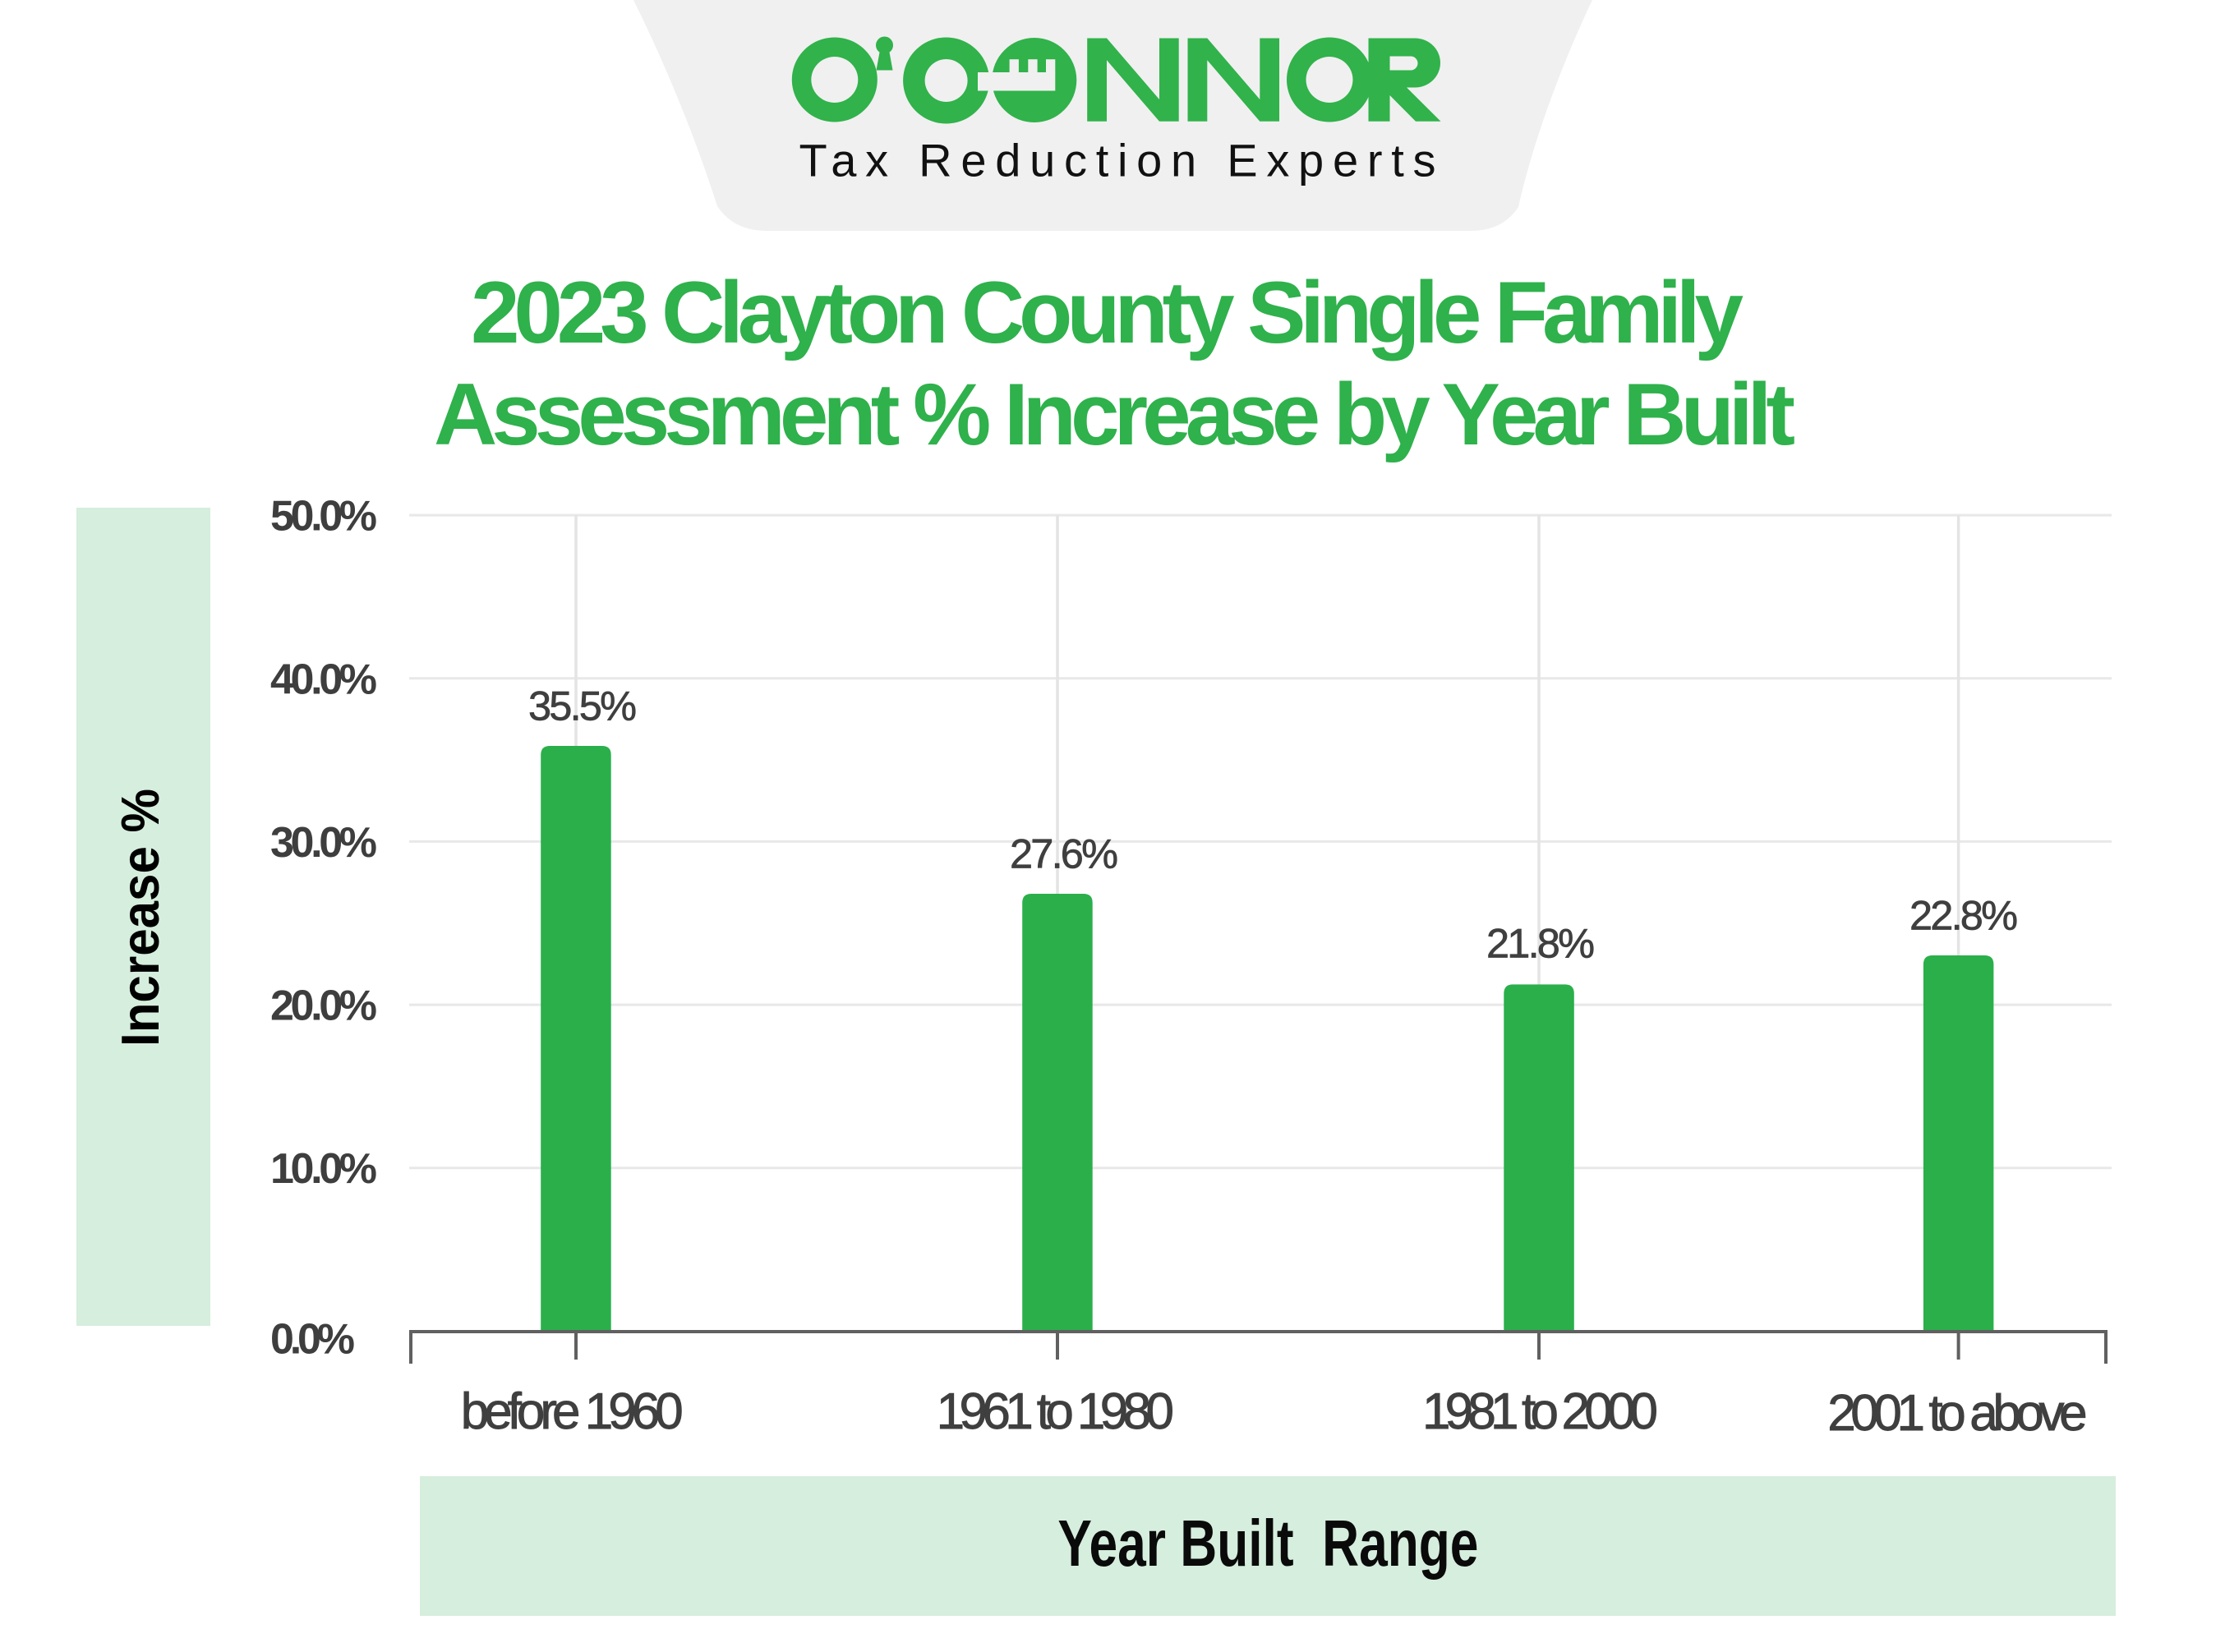  I want to click on svg-text: 2001 to above, so click(1957, 1414).